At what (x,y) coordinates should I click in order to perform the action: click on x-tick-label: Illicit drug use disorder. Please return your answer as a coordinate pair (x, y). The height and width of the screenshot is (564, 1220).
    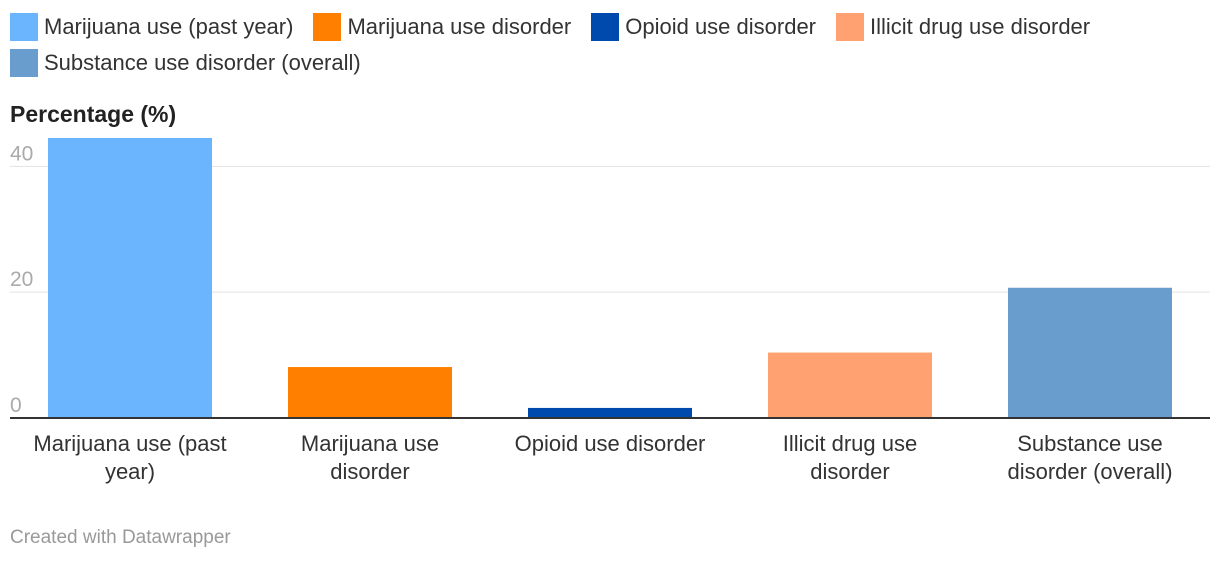
    Looking at the image, I should click on (850, 457).